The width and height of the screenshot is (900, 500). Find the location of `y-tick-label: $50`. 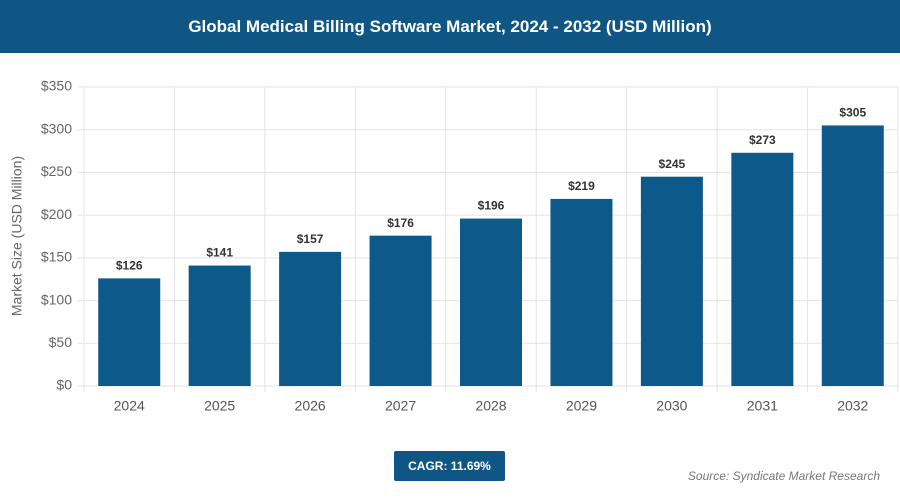

y-tick-label: $50 is located at coordinates (61, 342).